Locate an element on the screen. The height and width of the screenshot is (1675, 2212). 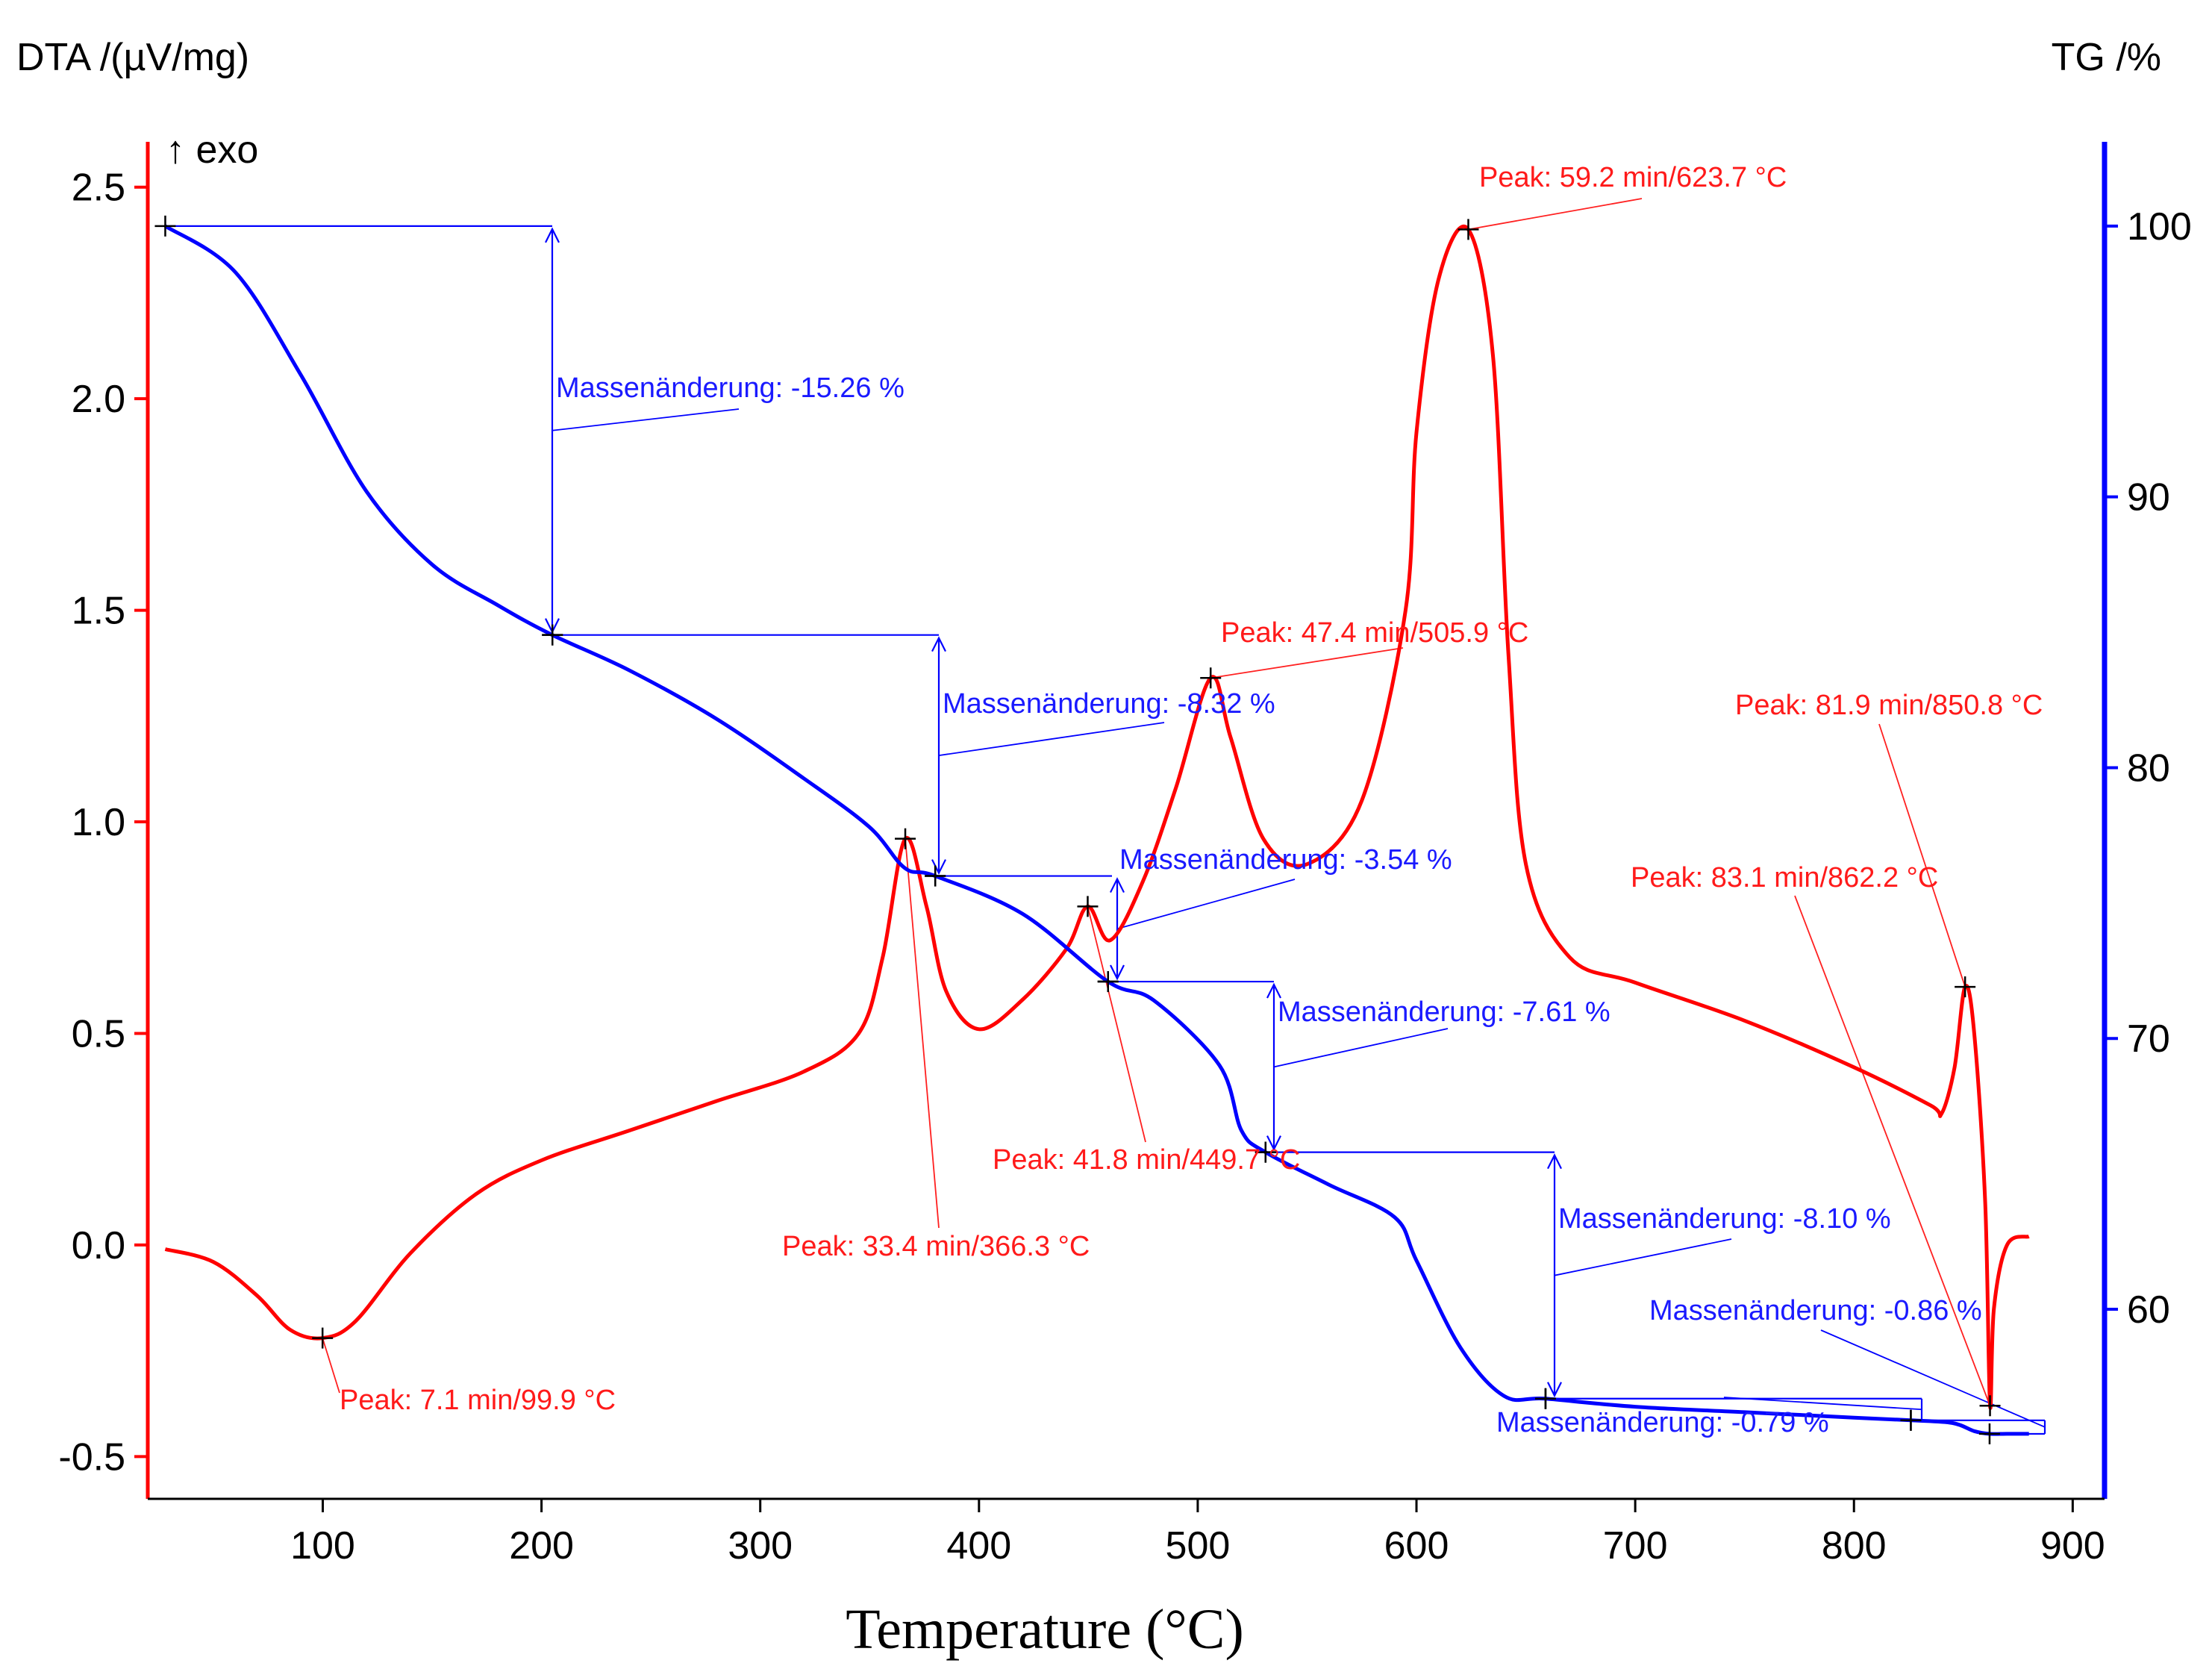
peak-label: Peak: 41.8 min/449.7 °C is located at coordinates (1146, 1160).